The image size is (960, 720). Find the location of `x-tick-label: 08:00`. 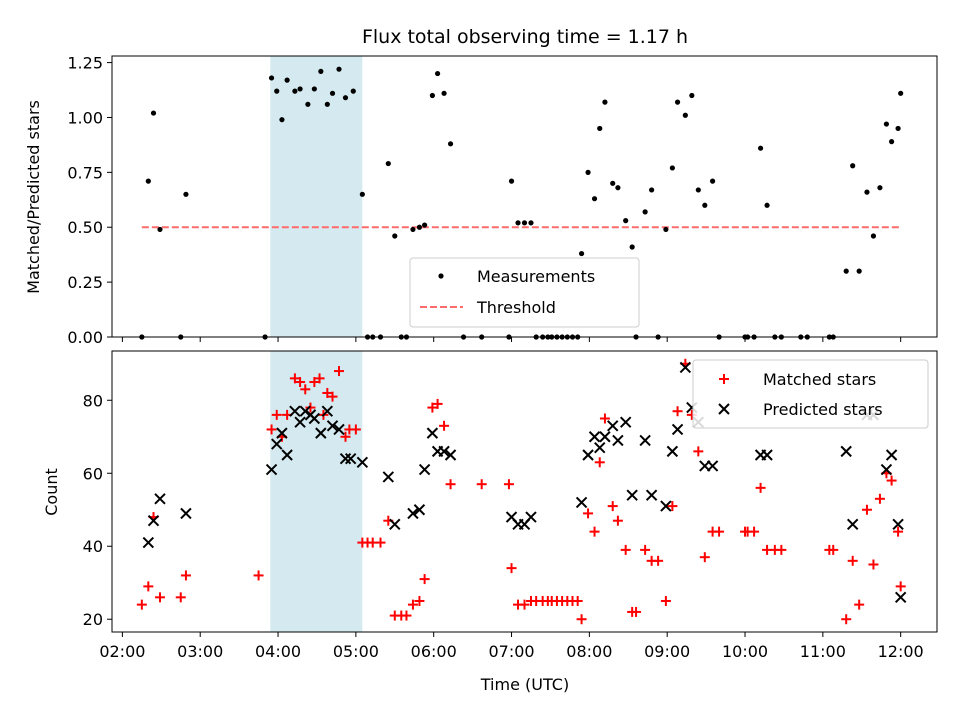

x-tick-label: 08:00 is located at coordinates (589, 651).